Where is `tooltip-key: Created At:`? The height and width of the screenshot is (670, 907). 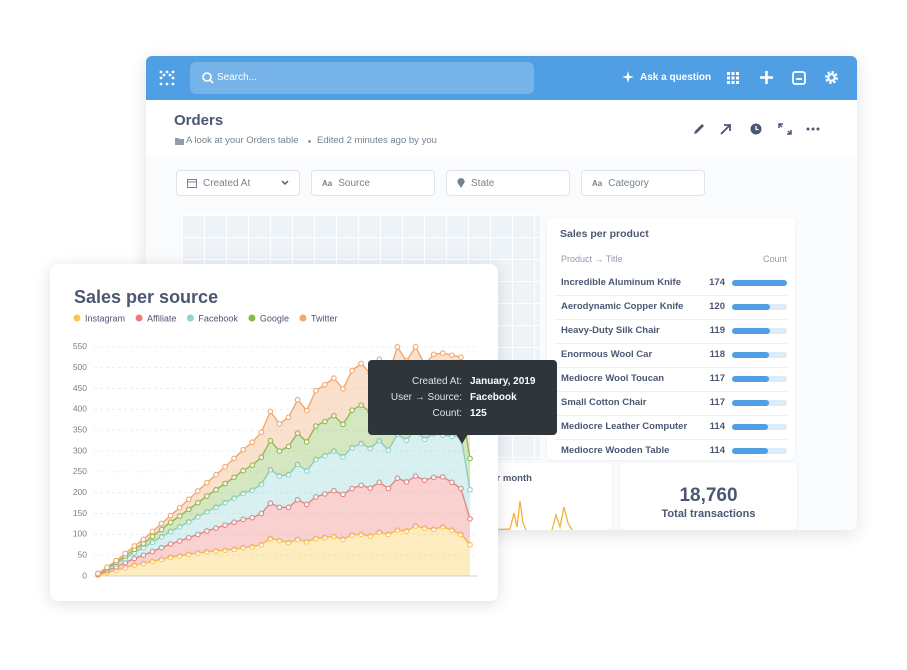 tooltip-key: Created At: is located at coordinates (436, 381).